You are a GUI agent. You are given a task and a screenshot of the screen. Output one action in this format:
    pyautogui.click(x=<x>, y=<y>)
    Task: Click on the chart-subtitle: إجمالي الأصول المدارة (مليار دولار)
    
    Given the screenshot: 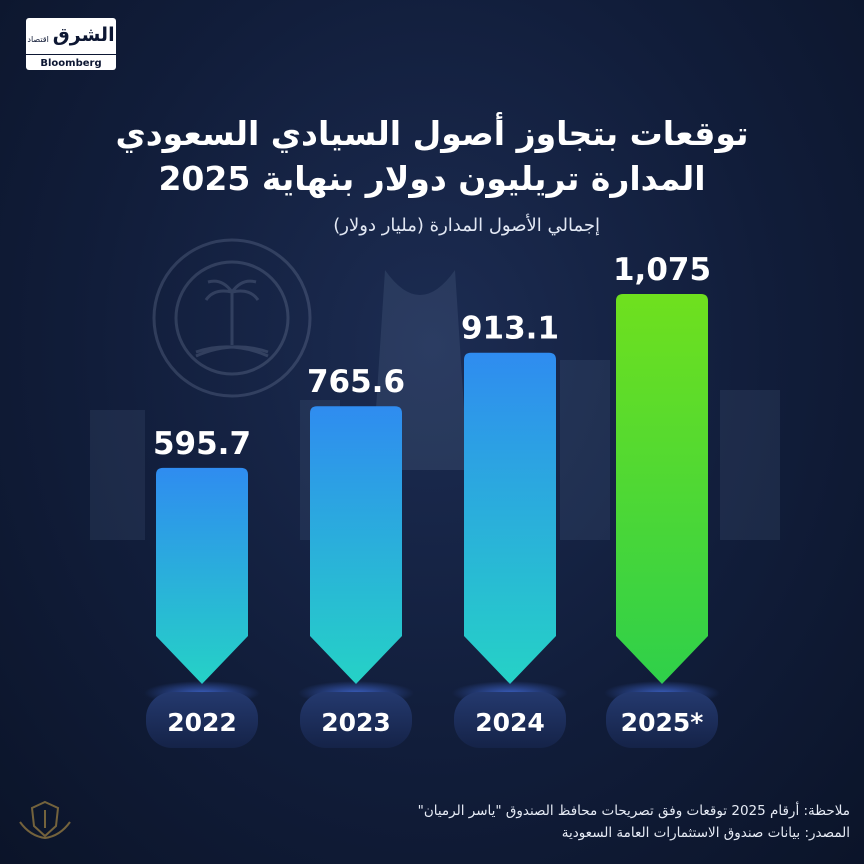 What is the action you would take?
    pyautogui.click(x=466, y=225)
    